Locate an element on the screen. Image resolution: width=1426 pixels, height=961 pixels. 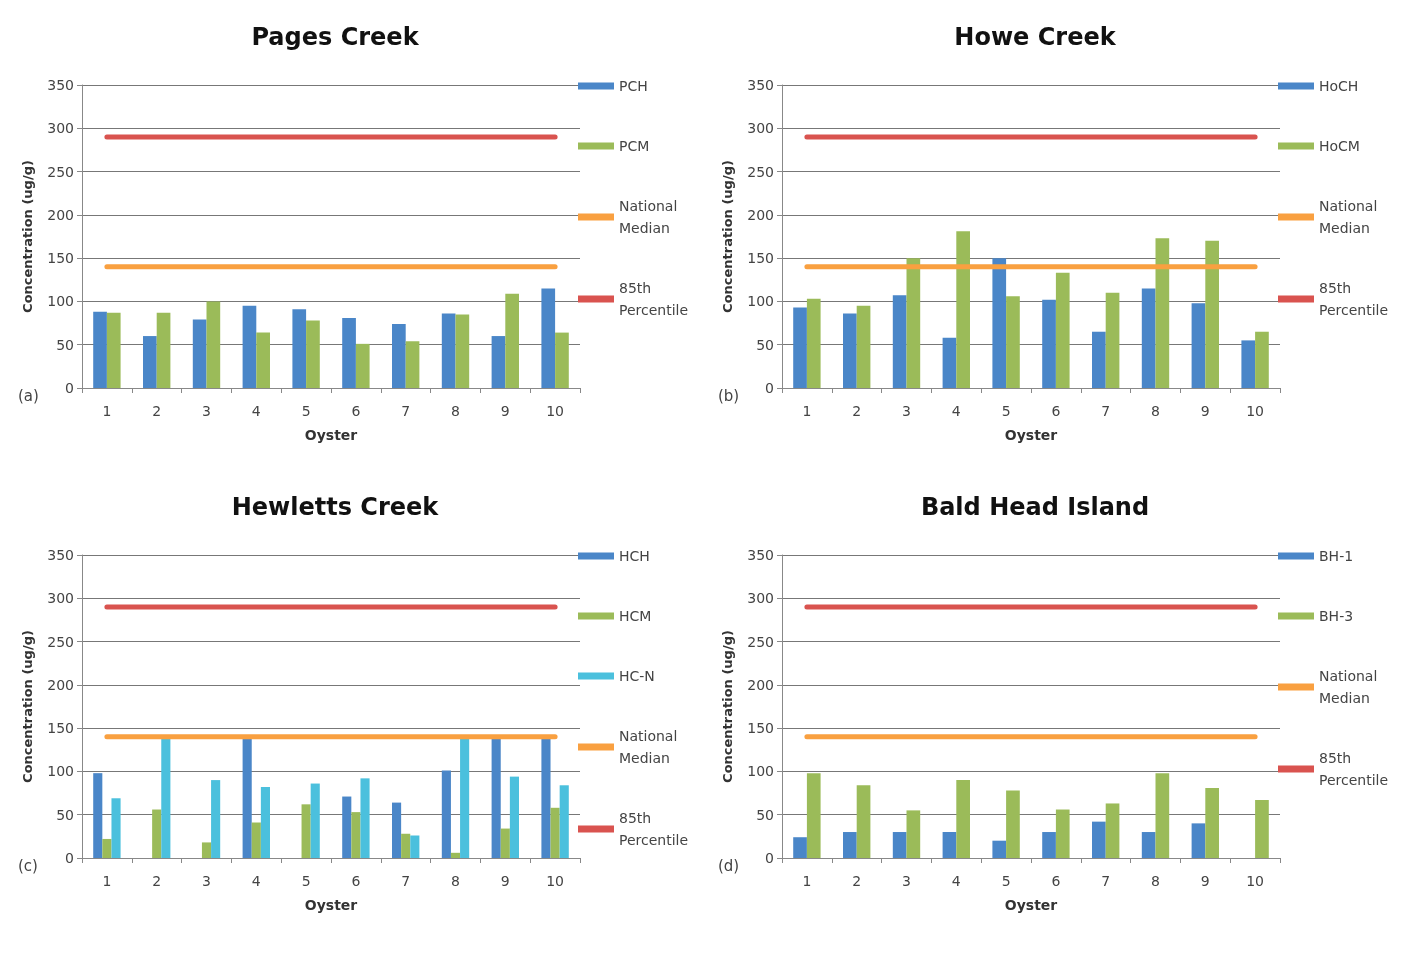
text: (b) is located at coordinates (729, 395).